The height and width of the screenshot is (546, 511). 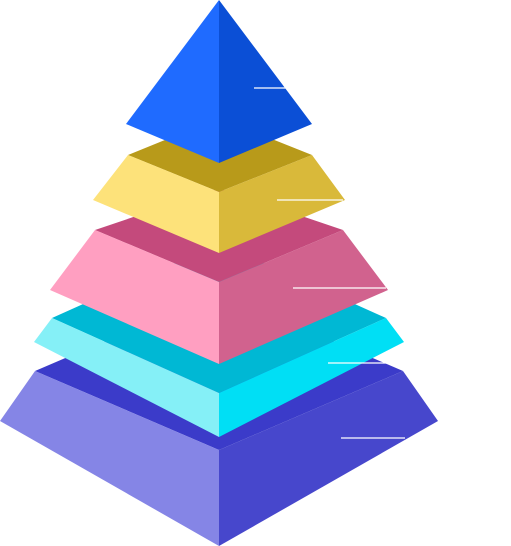 What do you see at coordinates (303, 297) in the screenshot?
I see `tier-3-right-face` at bounding box center [303, 297].